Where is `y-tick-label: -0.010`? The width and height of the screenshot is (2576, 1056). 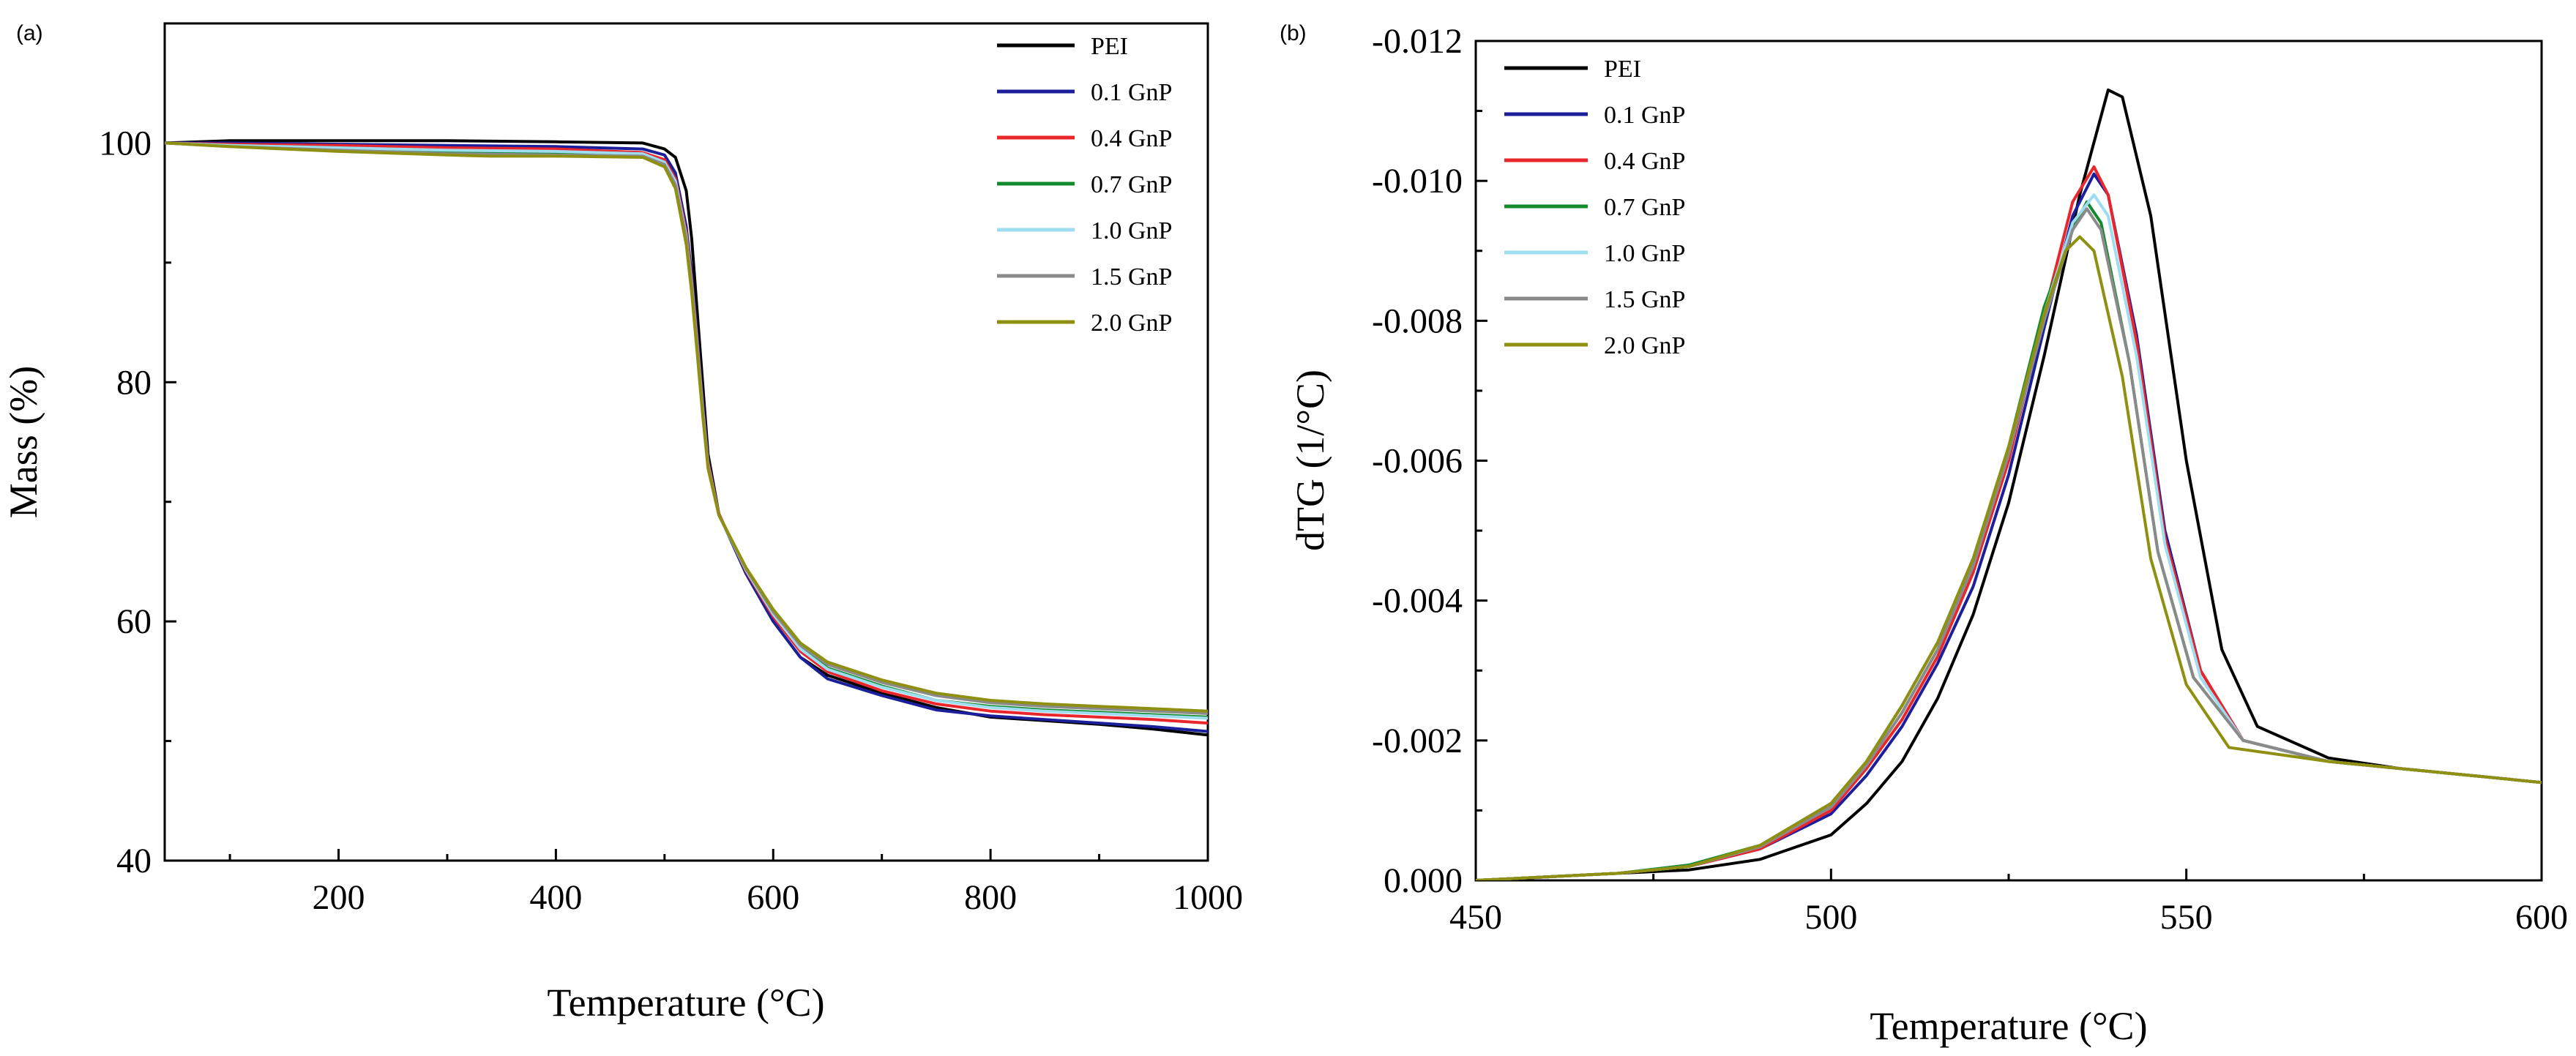
y-tick-label: -0.010 is located at coordinates (1417, 181).